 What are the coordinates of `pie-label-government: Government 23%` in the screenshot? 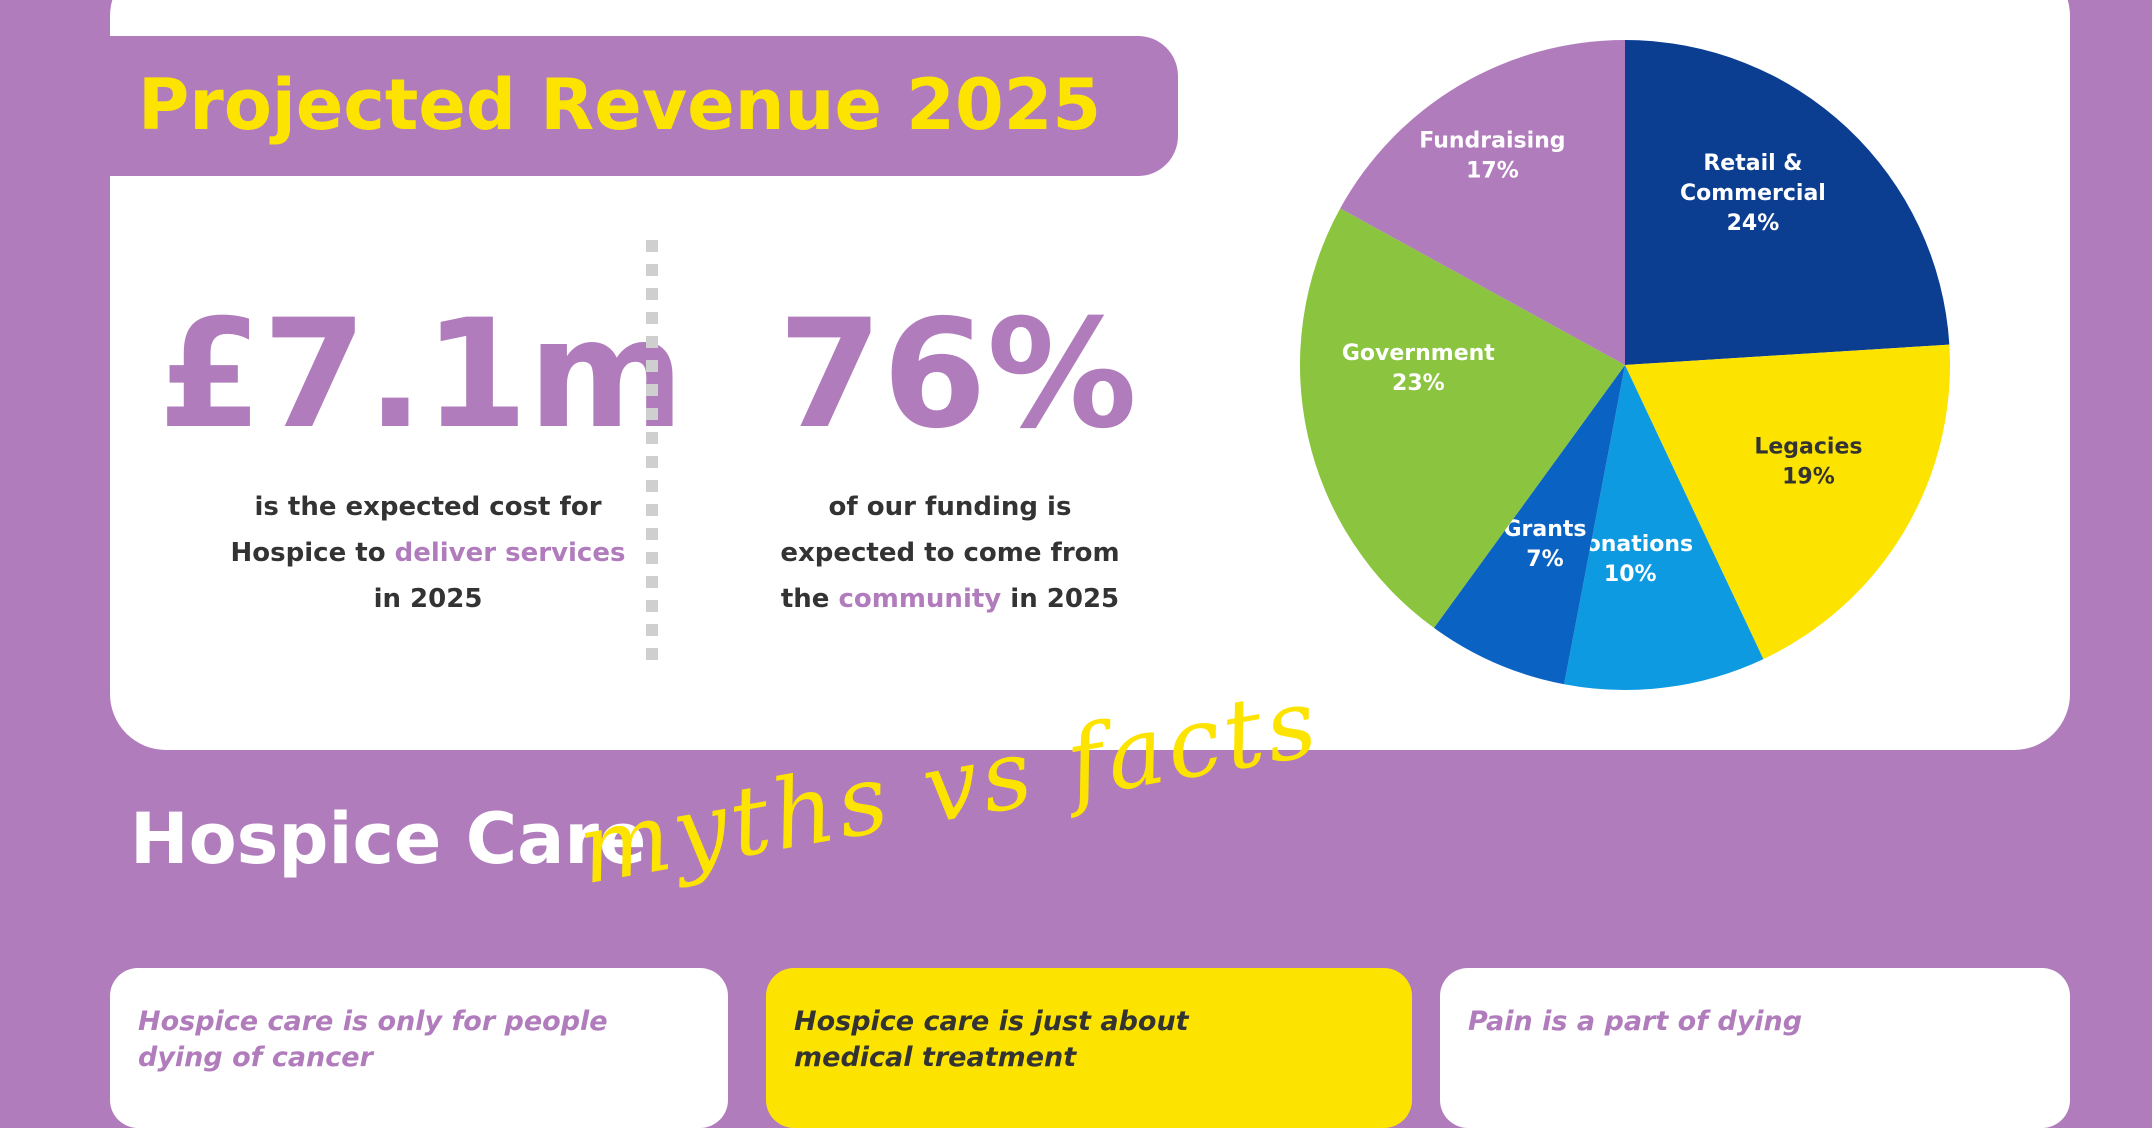 It's located at (1418, 368).